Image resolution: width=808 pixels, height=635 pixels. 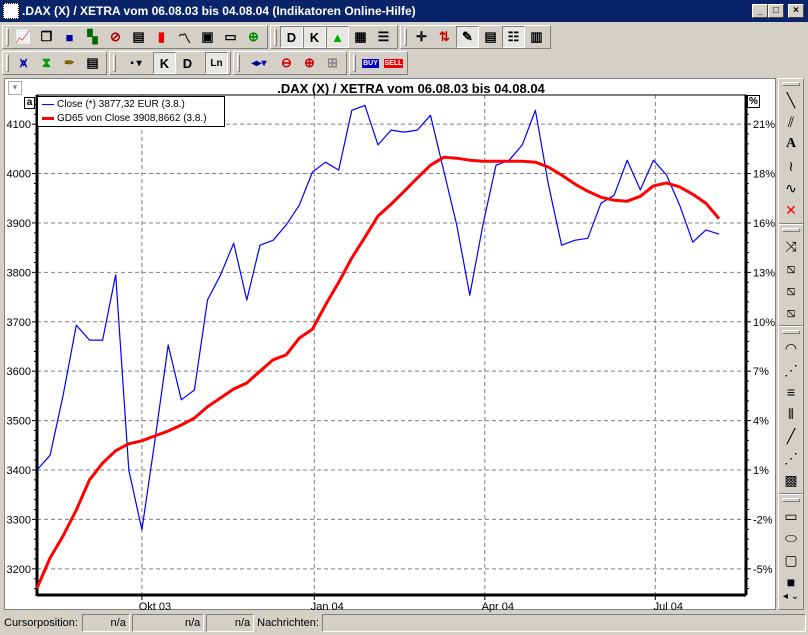 What do you see at coordinates (764, 125) in the screenshot?
I see `y2-tick-label: 21%` at bounding box center [764, 125].